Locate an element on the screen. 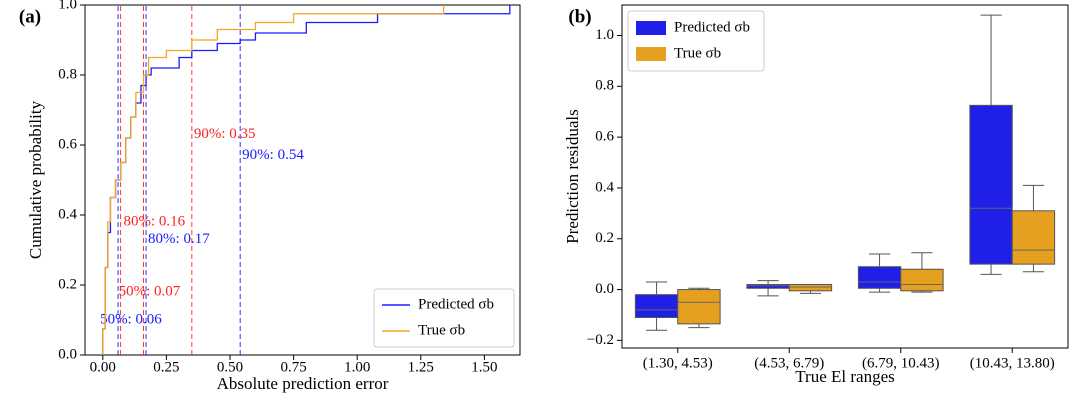  annotation: 80%: 0.17 is located at coordinates (179, 239).